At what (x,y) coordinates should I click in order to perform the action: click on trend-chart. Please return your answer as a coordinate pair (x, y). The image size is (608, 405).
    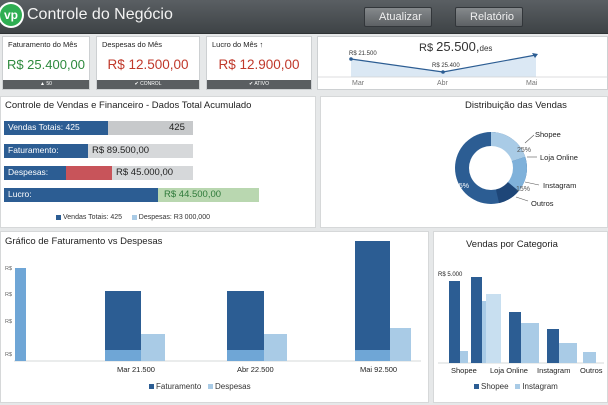
    Looking at the image, I should click on (463, 65).